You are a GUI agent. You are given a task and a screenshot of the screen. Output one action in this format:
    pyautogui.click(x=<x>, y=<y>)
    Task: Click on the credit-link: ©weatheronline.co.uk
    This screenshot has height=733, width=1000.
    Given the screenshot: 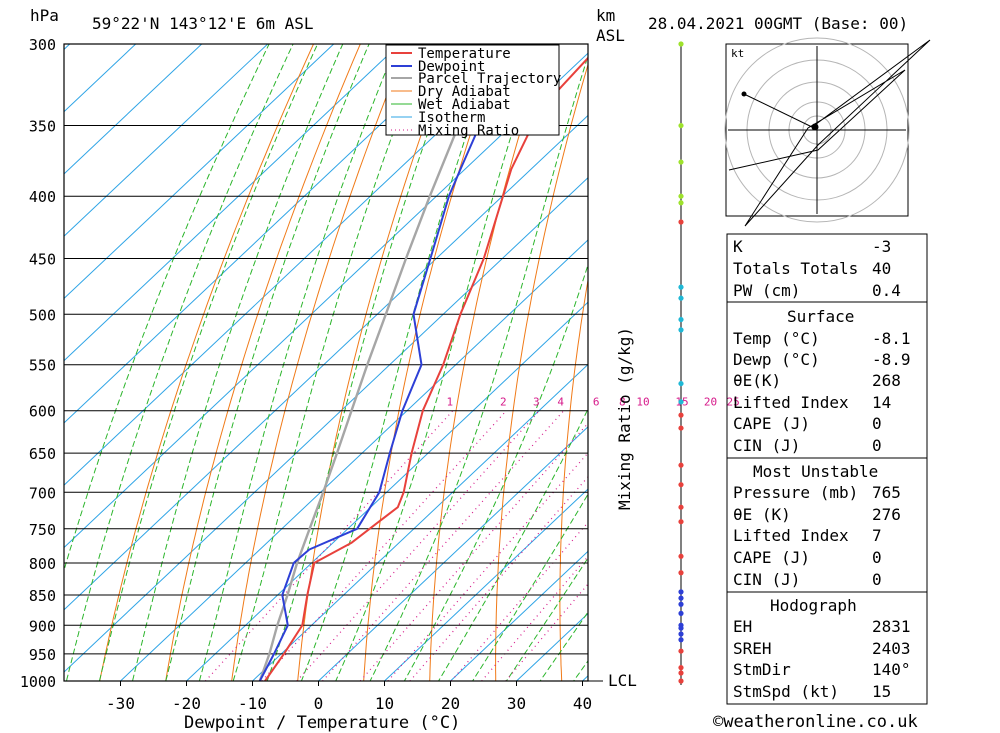 What is the action you would take?
    pyautogui.click(x=815, y=722)
    